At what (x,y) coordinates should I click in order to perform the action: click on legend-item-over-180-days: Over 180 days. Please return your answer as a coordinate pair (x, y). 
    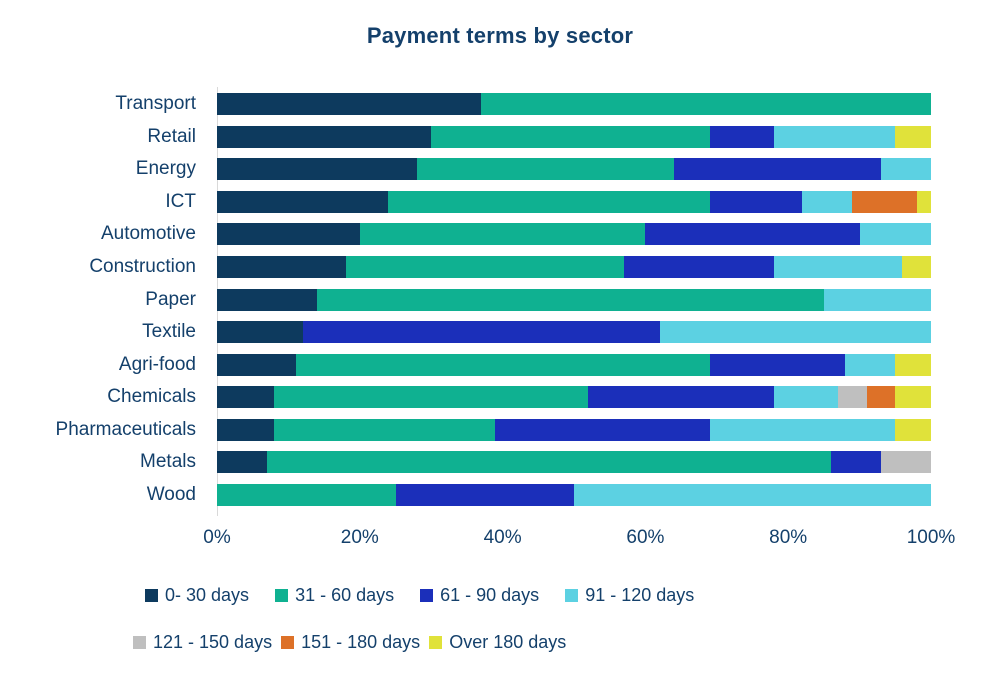
    Looking at the image, I should click on (497, 642).